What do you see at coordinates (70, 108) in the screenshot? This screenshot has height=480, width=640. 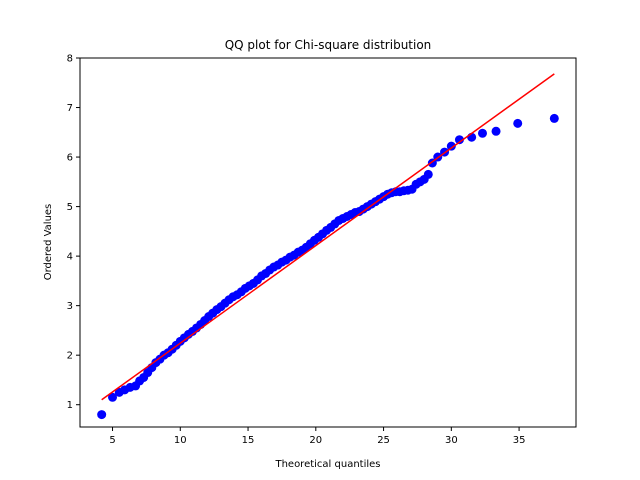 I see `y-tick-label: 7` at bounding box center [70, 108].